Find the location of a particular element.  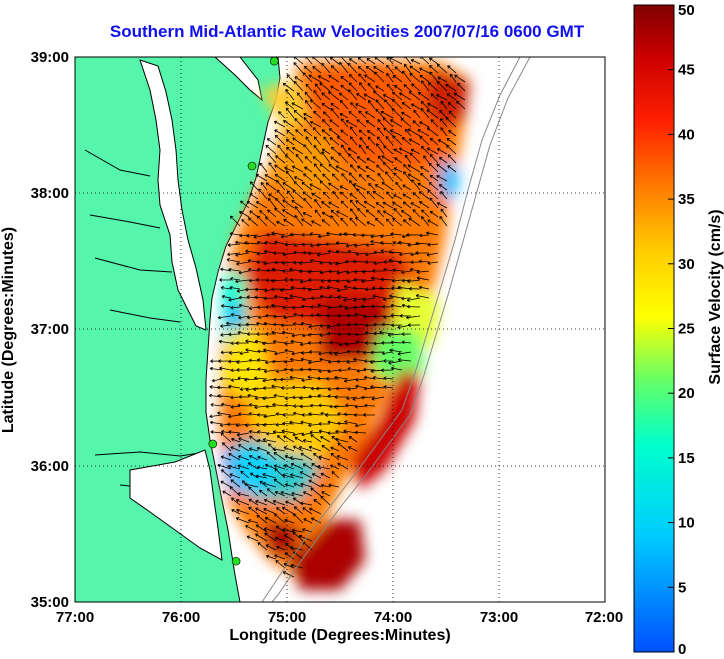

x-axis-label: Longitude (Degrees:Minutes) is located at coordinates (339, 635).